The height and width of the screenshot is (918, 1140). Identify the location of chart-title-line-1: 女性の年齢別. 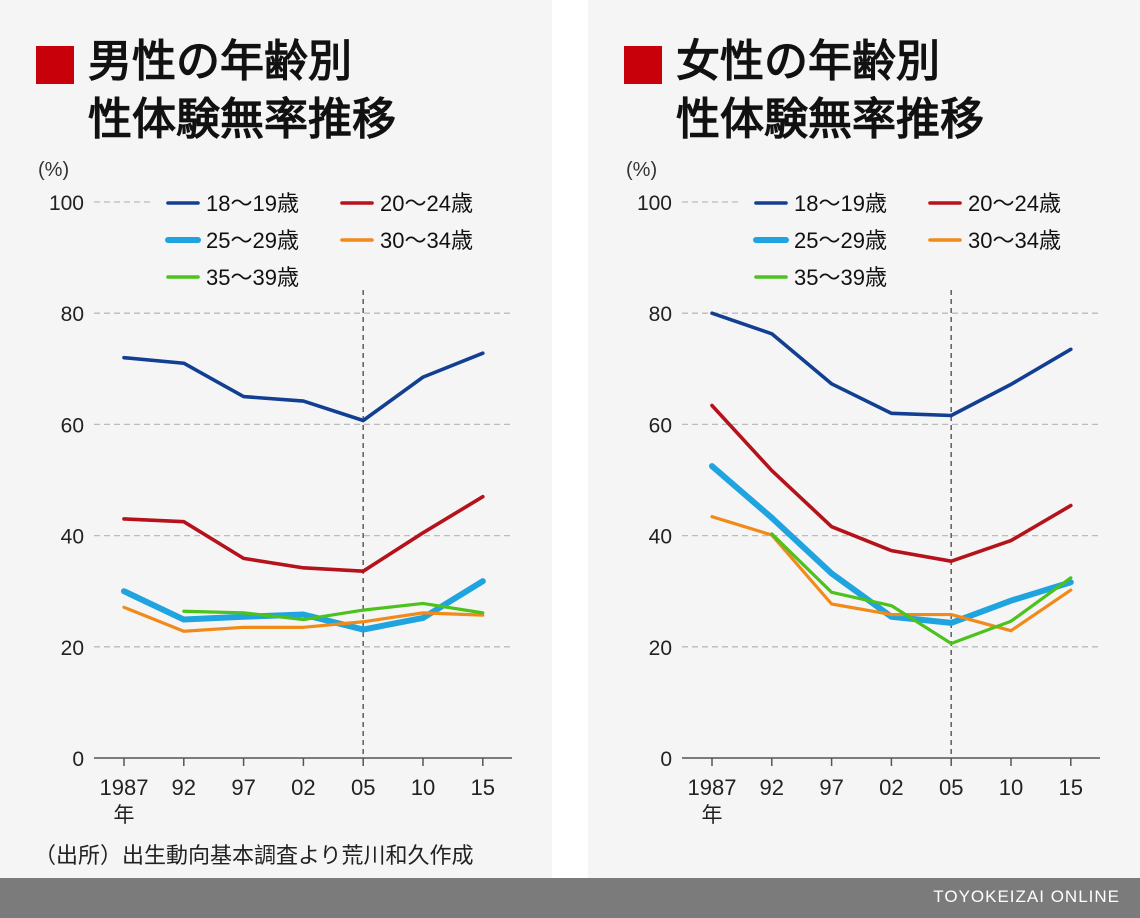
(808, 61).